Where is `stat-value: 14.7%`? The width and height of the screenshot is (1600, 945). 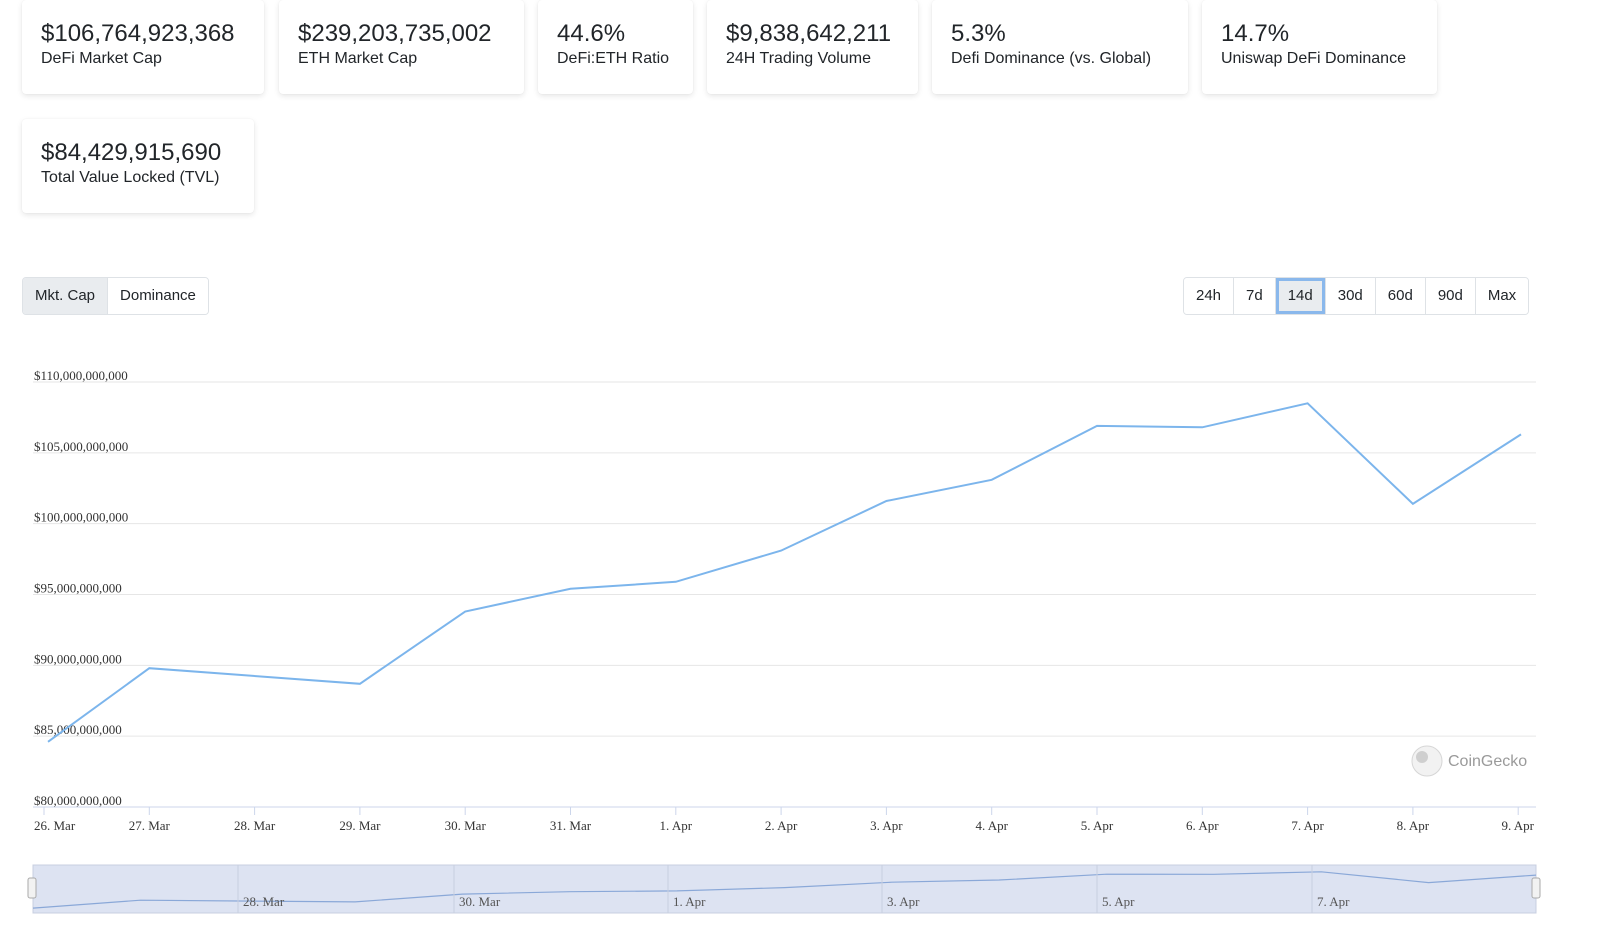 stat-value: 14.7% is located at coordinates (1255, 33).